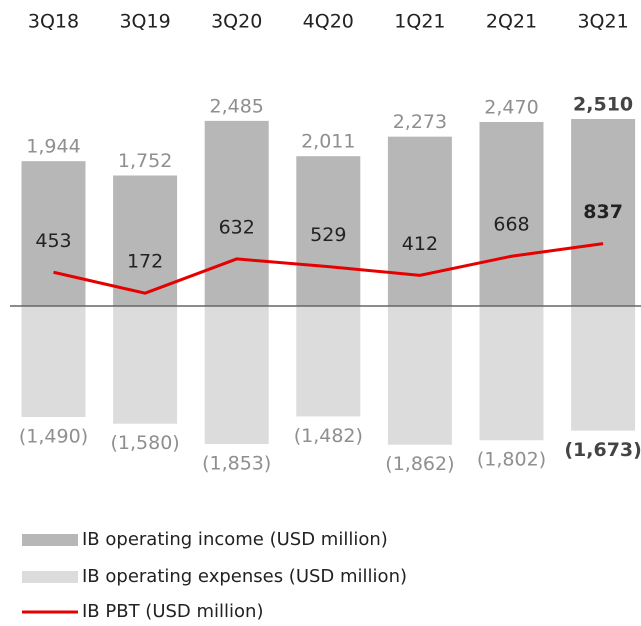 The height and width of the screenshot is (626, 641). What do you see at coordinates (328, 436) in the screenshot?
I see `expense-label: (1,482)` at bounding box center [328, 436].